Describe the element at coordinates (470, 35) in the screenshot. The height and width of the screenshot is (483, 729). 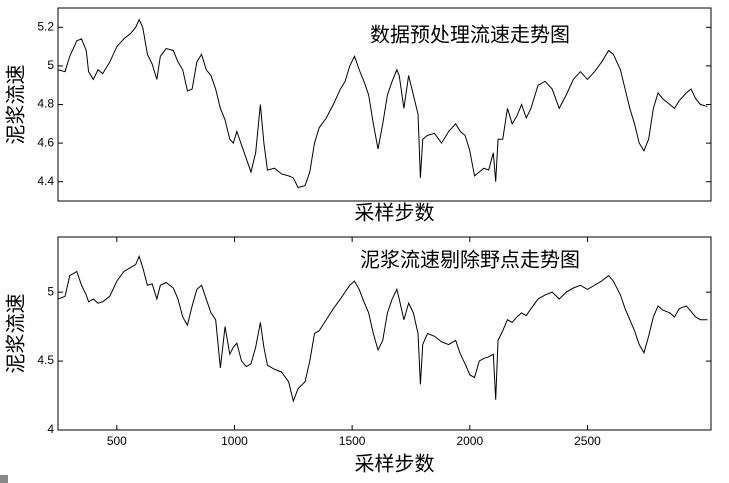
I see `chart-title: 数据预处理流速走势图` at that location.